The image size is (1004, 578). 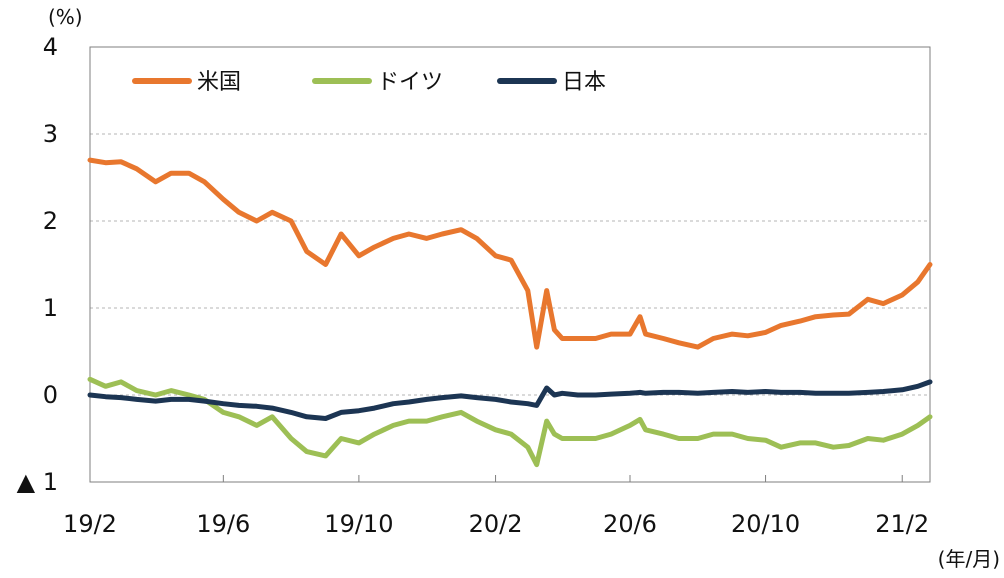 What do you see at coordinates (969, 559) in the screenshot?
I see `x-axis-unit: (年/月)` at bounding box center [969, 559].